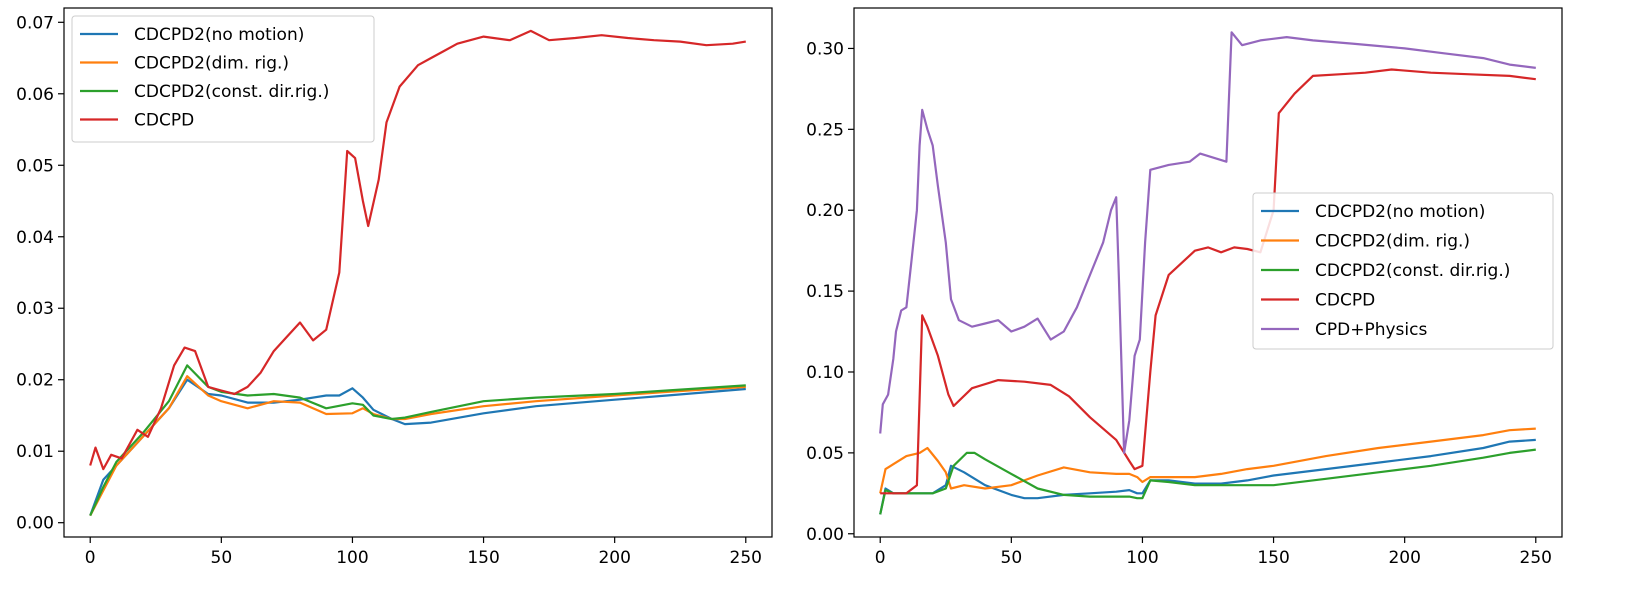 Image resolution: width=1640 pixels, height=600 pixels. Describe the element at coordinates (35, 238) in the screenshot. I see `y-tick-label: 0.04` at that location.